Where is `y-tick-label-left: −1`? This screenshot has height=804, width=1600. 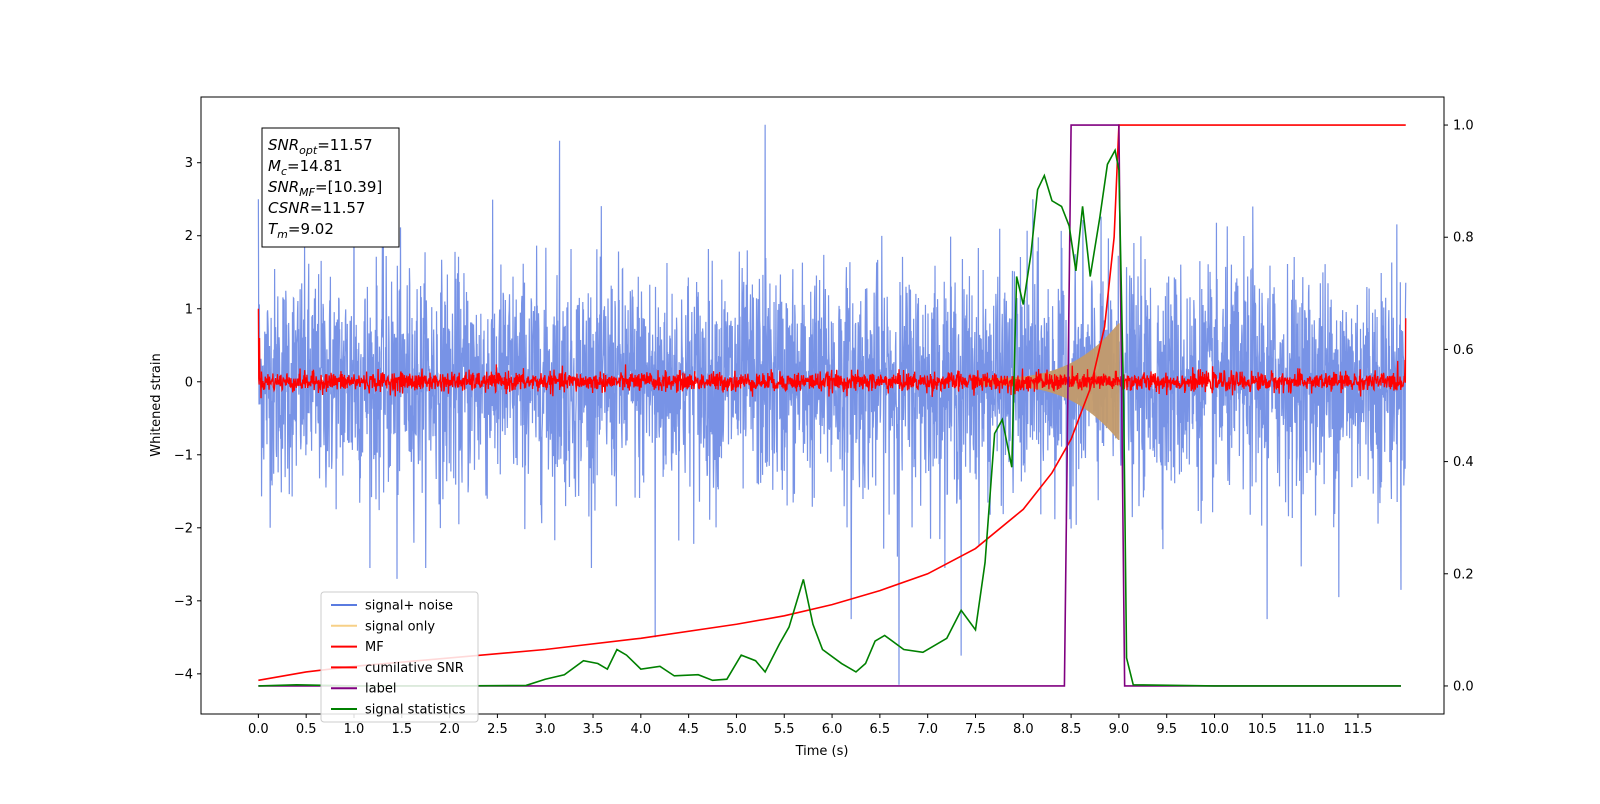 y-tick-label-left: −1 is located at coordinates (183, 455).